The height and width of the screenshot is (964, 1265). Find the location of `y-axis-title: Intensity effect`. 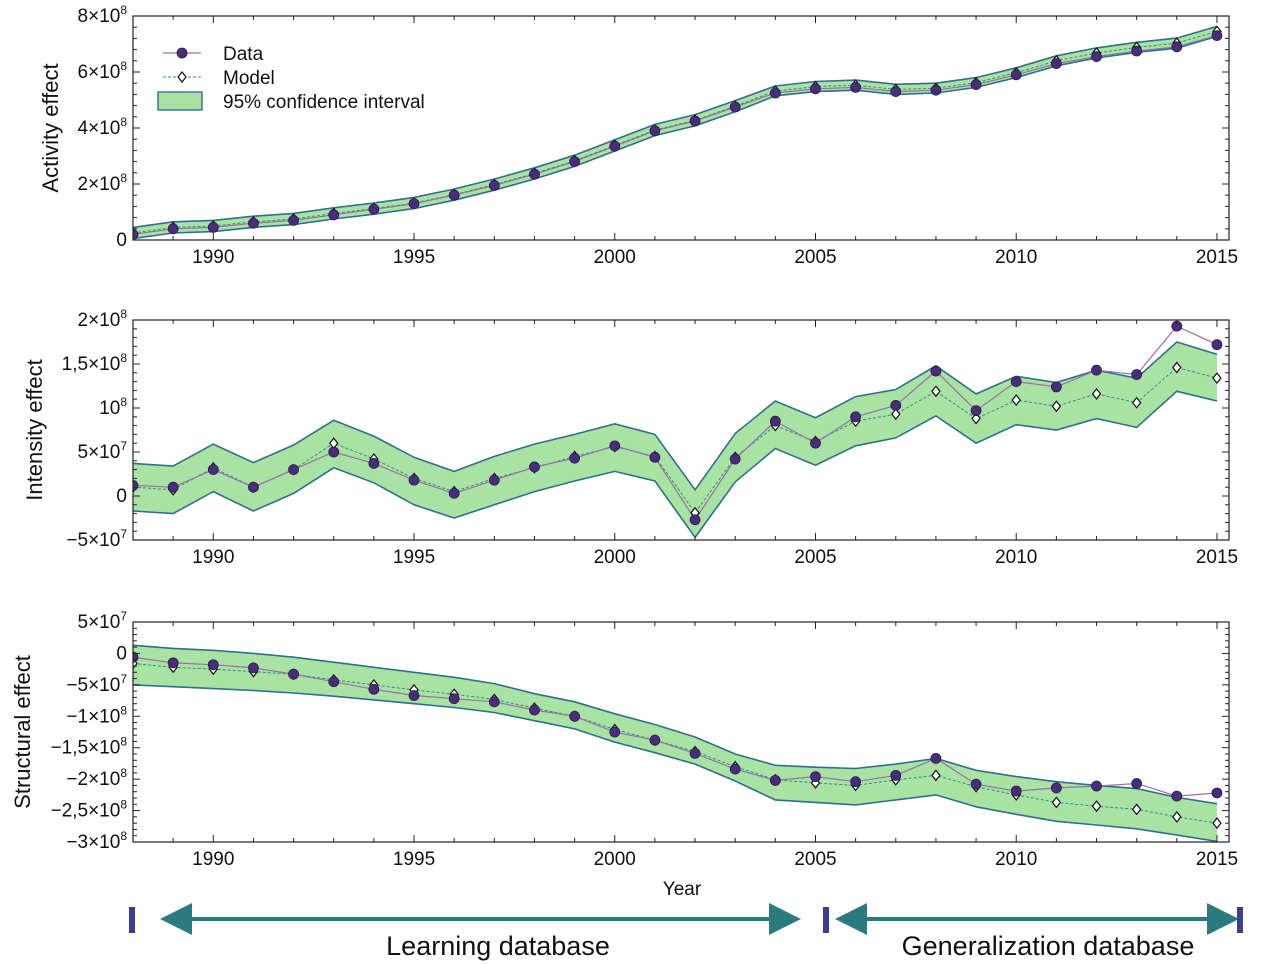

y-axis-title: Intensity effect is located at coordinates (34, 429).